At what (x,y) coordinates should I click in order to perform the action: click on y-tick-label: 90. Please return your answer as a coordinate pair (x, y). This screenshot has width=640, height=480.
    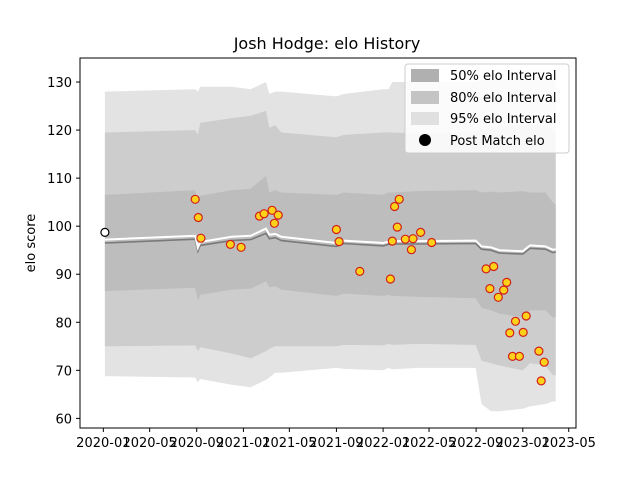
    Looking at the image, I should click on (63, 275).